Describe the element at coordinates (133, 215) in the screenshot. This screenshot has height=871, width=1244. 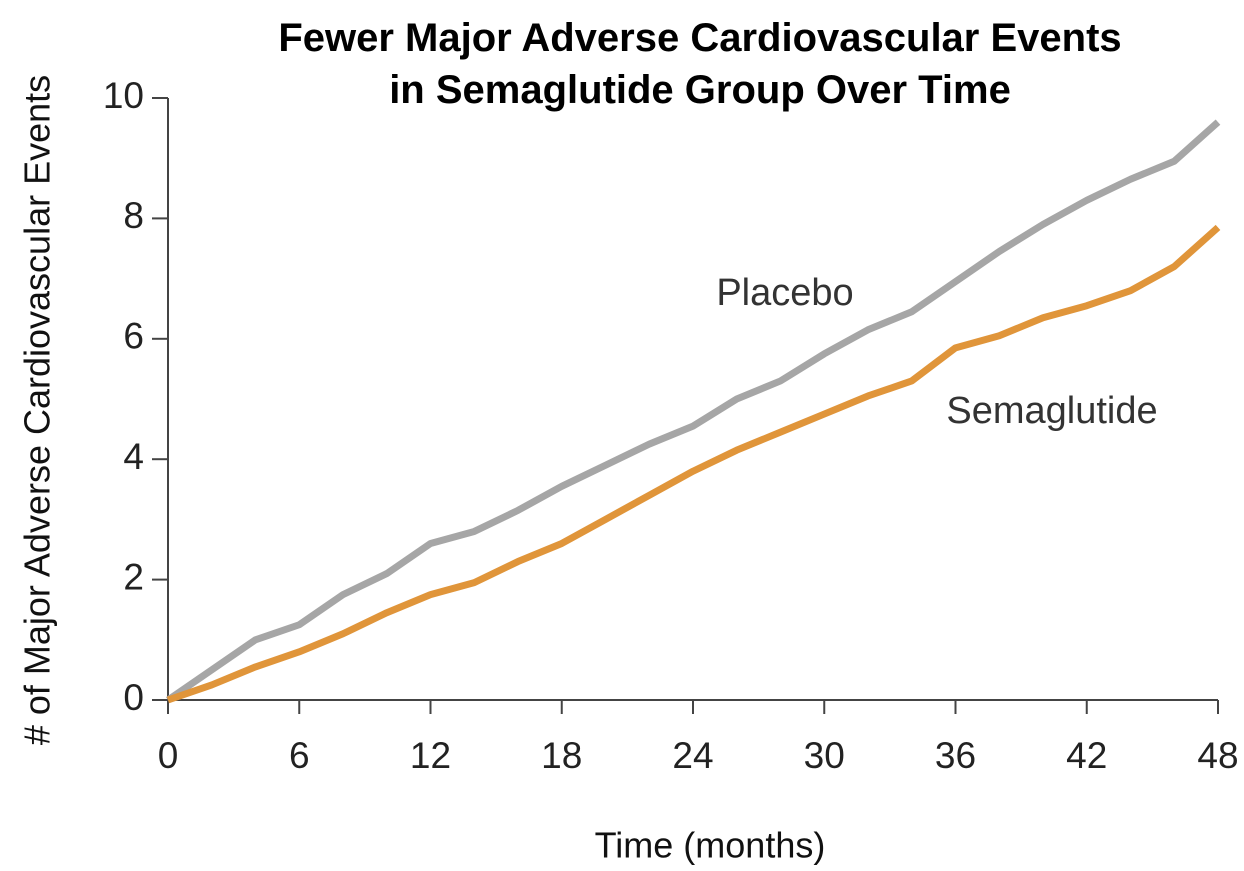
I see `y-tick-label: 8` at that location.